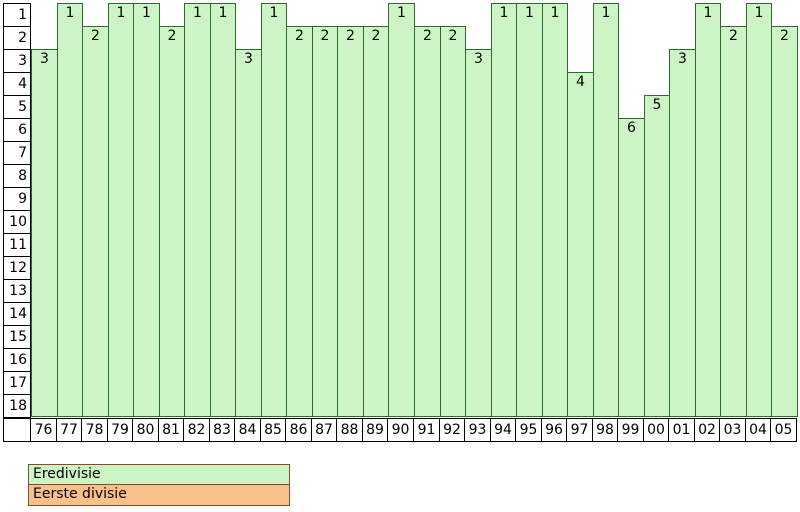  What do you see at coordinates (159, 475) in the screenshot?
I see `legend-item-eredivisie: Eredivisie` at bounding box center [159, 475].